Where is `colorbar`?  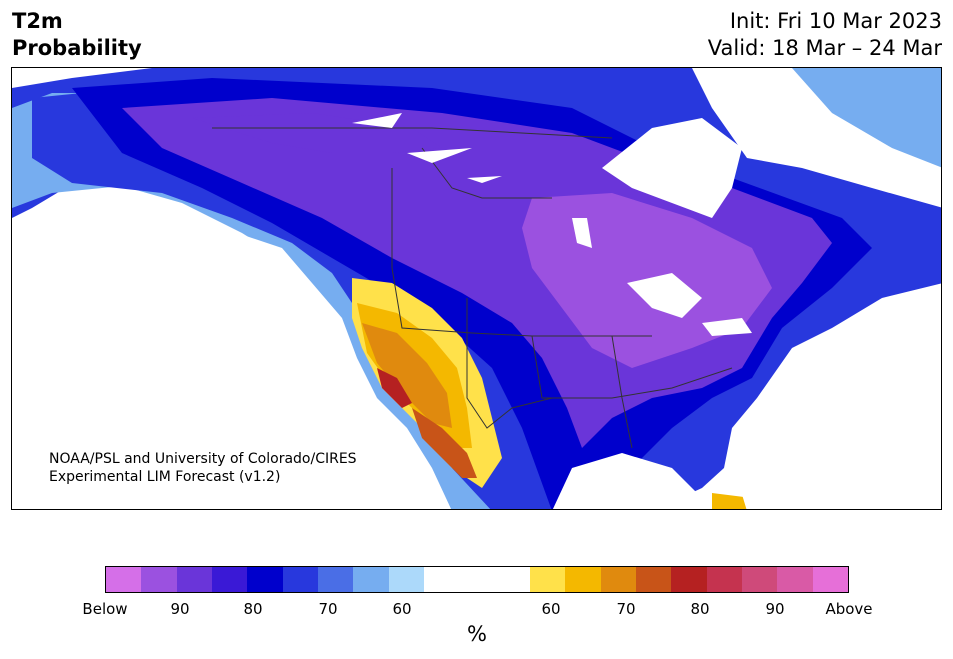 colorbar is located at coordinates (477, 579).